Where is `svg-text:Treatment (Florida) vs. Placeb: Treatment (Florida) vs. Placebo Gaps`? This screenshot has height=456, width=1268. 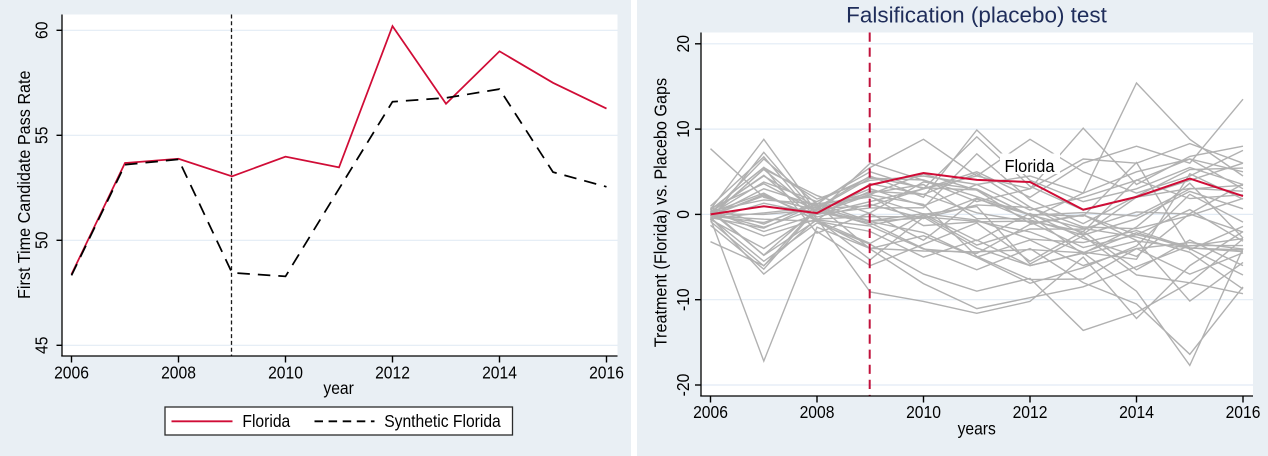 svg-text:Treatment (Florida) vs. Placeb: Treatment (Florida) vs. Placebo Gaps is located at coordinates (661, 212).